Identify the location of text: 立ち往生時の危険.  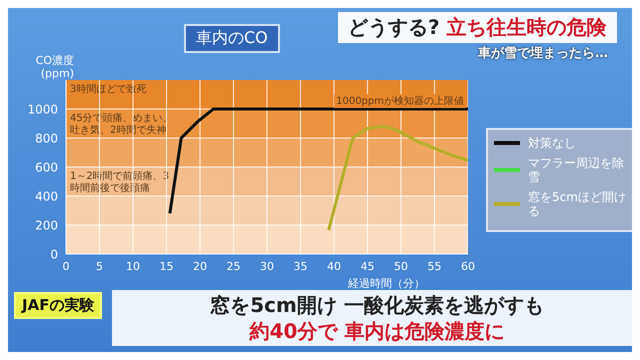
(526, 27).